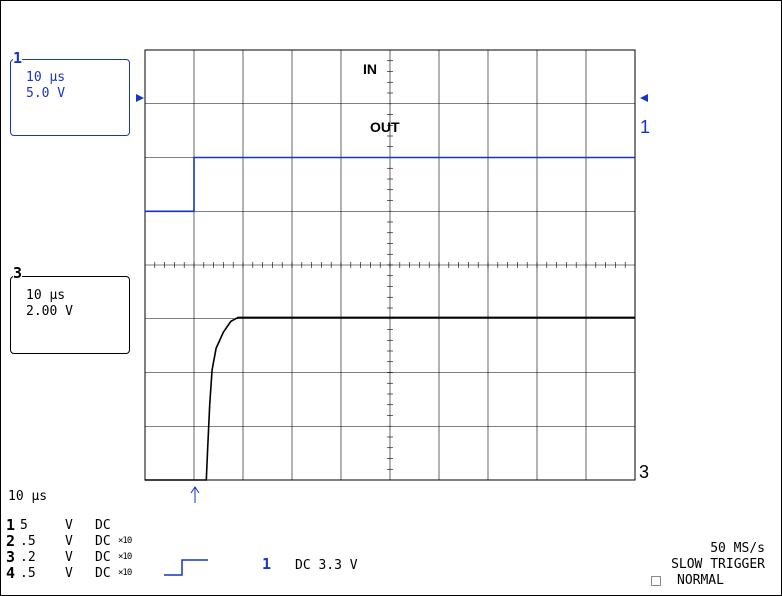 The height and width of the screenshot is (596, 782). What do you see at coordinates (49, 311) in the screenshot?
I see `ch3-box-volts: 2.00 V` at bounding box center [49, 311].